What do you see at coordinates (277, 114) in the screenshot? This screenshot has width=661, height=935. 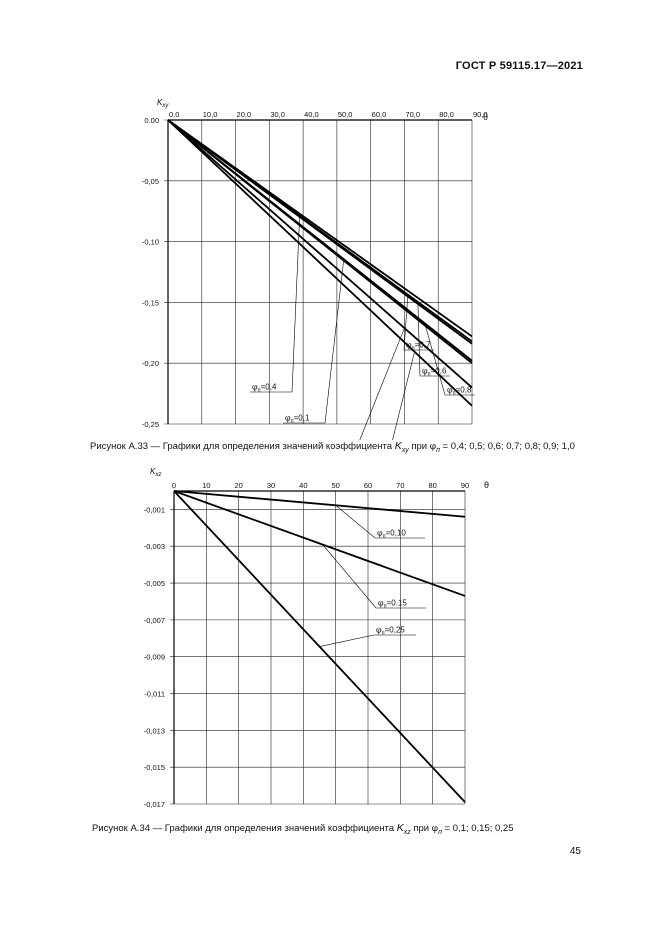 I see `x-tick-label: 30,0` at bounding box center [277, 114].